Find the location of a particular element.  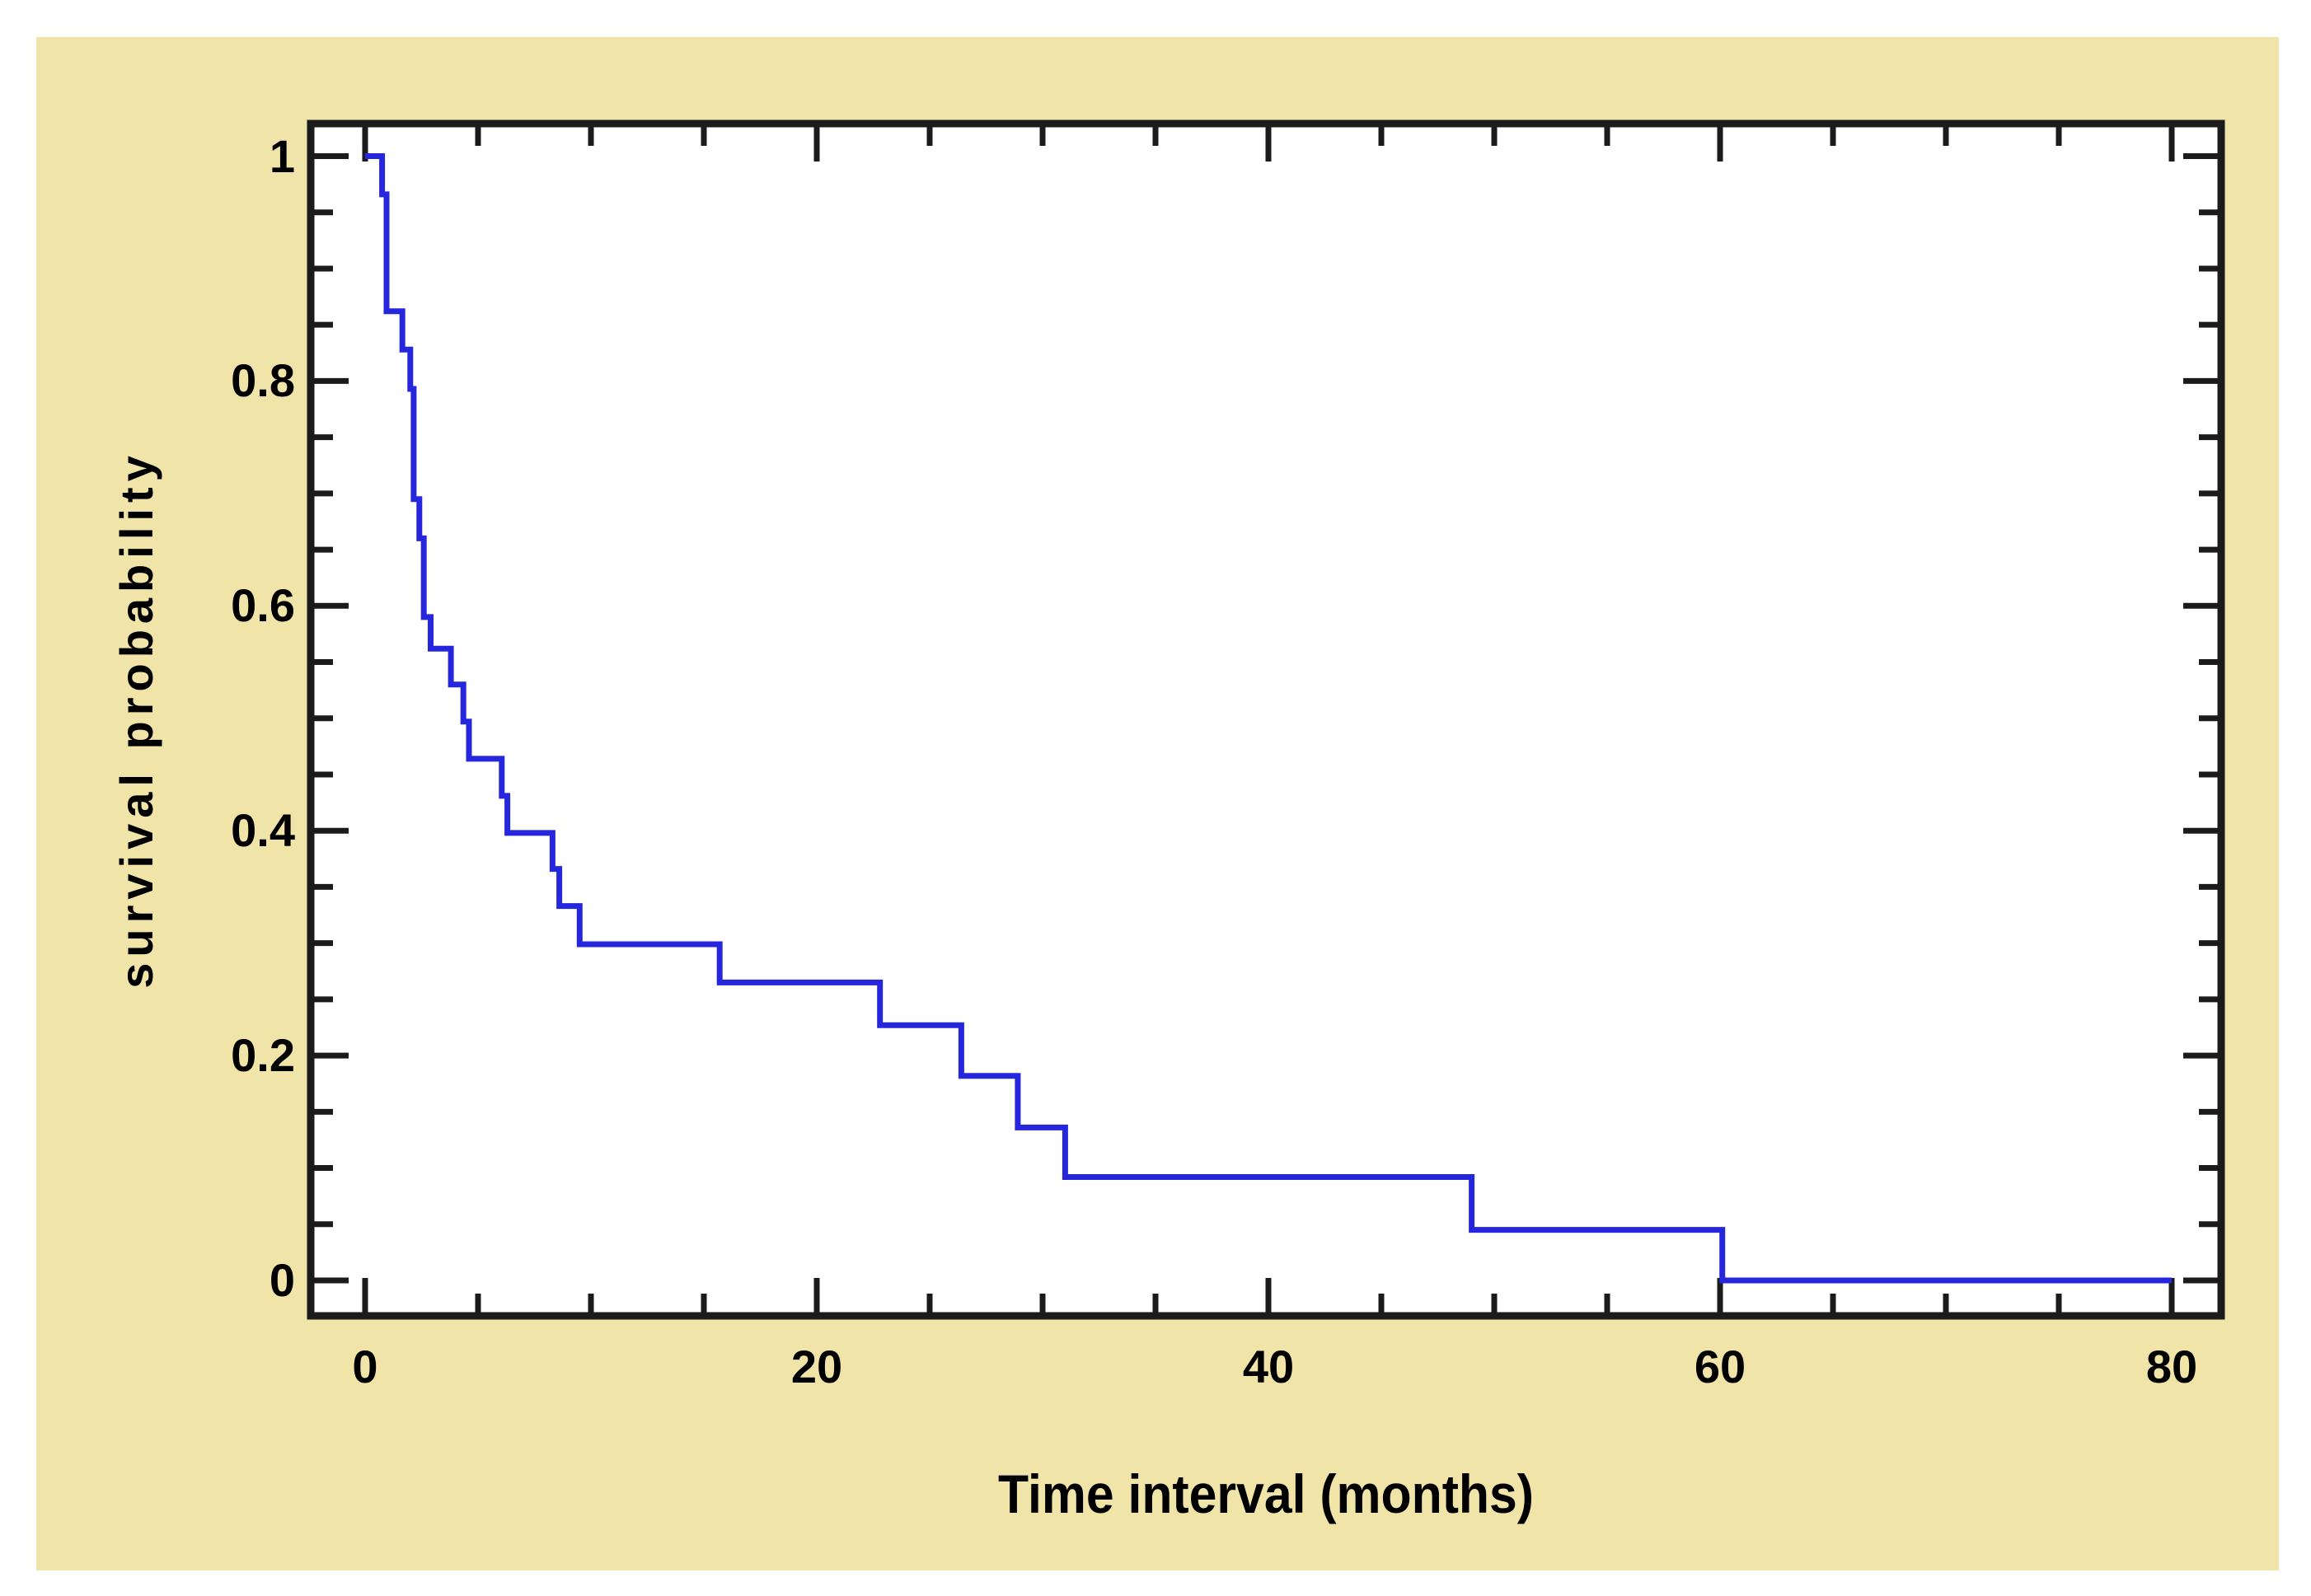

x-tick-label: 0 is located at coordinates (365, 1366).